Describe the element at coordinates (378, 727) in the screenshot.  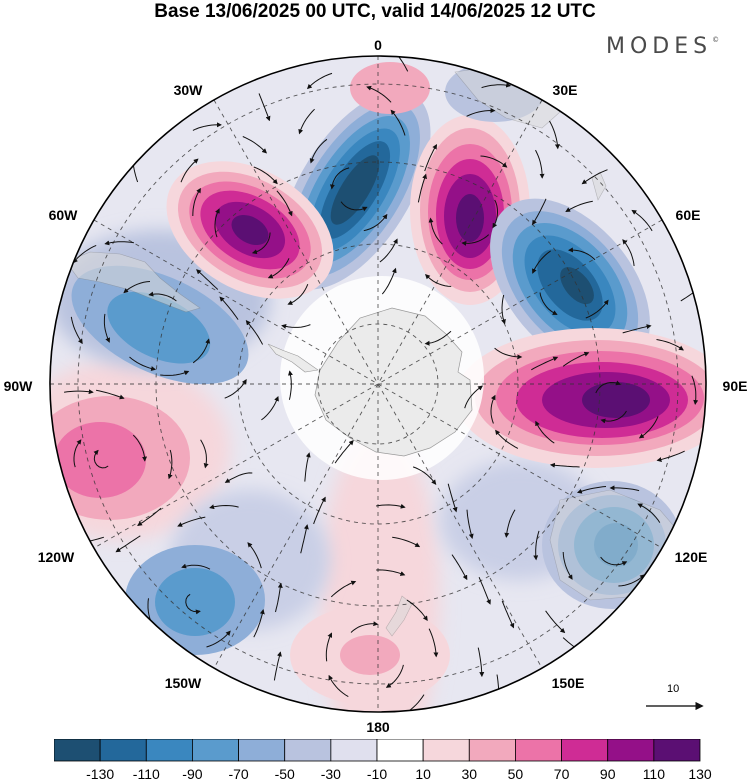
I see `lon-label-180: 180` at that location.